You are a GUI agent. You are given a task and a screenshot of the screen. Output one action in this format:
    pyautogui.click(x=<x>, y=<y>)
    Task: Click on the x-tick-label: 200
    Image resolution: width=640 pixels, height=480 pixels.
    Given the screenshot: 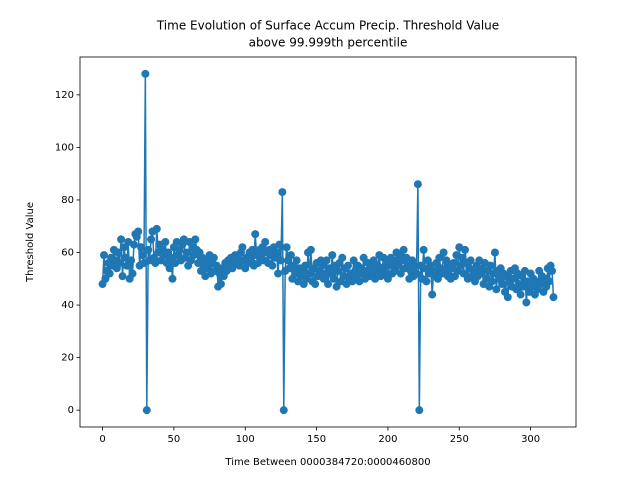 What is the action you would take?
    pyautogui.click(x=387, y=439)
    